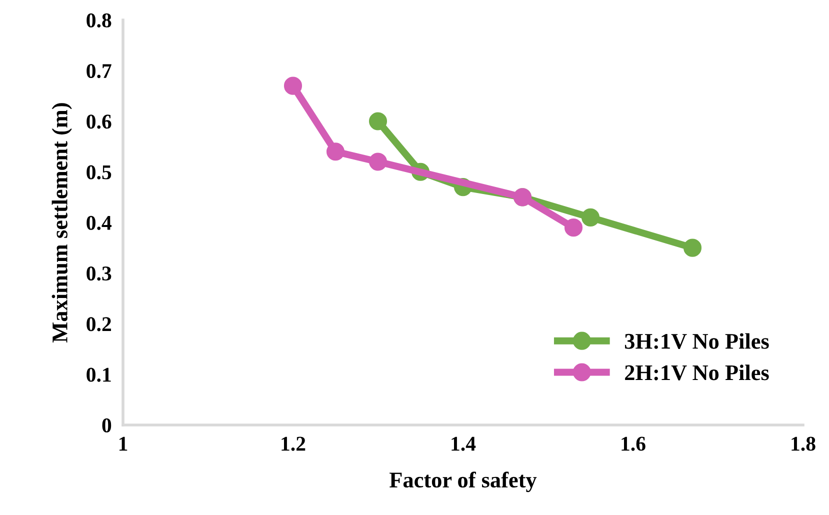  What do you see at coordinates (98, 375) in the screenshot?
I see `y-tick-label: 0.1` at bounding box center [98, 375].